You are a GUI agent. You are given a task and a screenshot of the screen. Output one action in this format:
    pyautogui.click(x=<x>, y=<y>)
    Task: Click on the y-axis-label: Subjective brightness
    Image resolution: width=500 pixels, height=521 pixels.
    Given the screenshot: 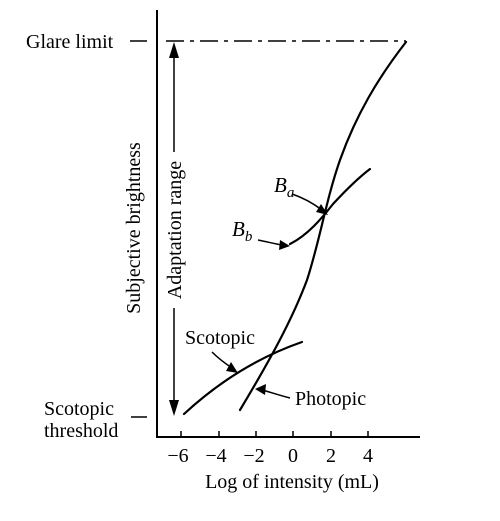 What is the action you would take?
    pyautogui.click(x=134, y=228)
    